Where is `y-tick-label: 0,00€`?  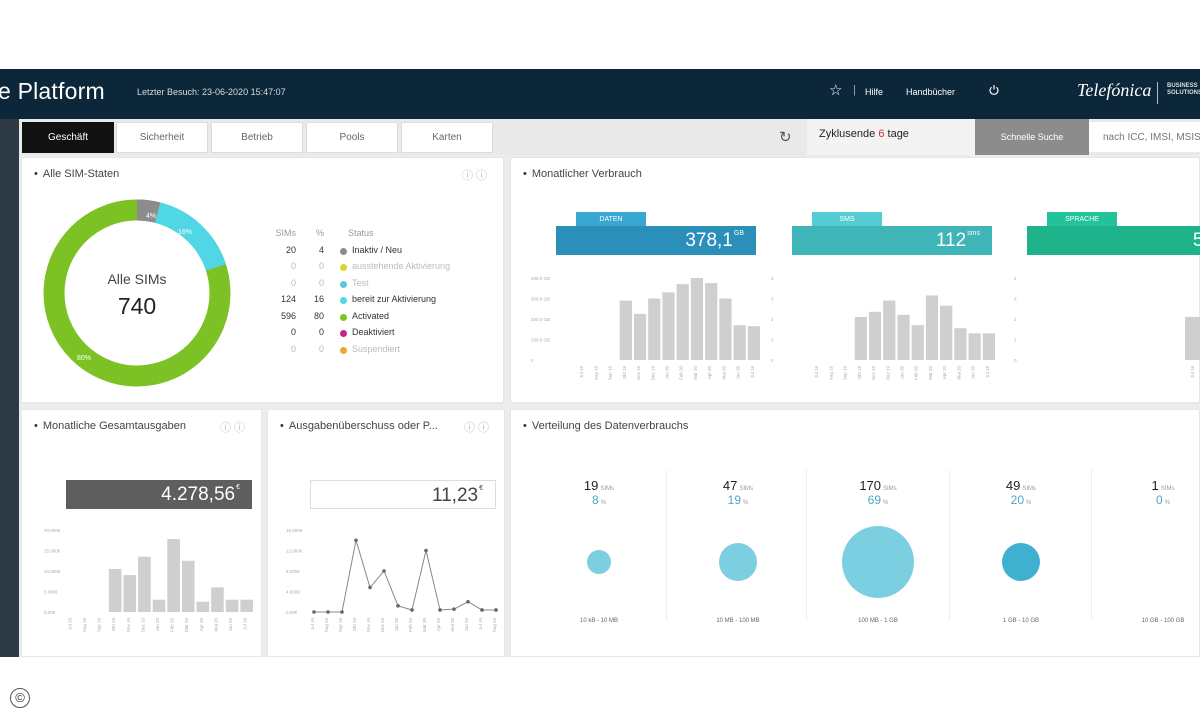 y-tick-label: 0,00€ is located at coordinates (50, 612).